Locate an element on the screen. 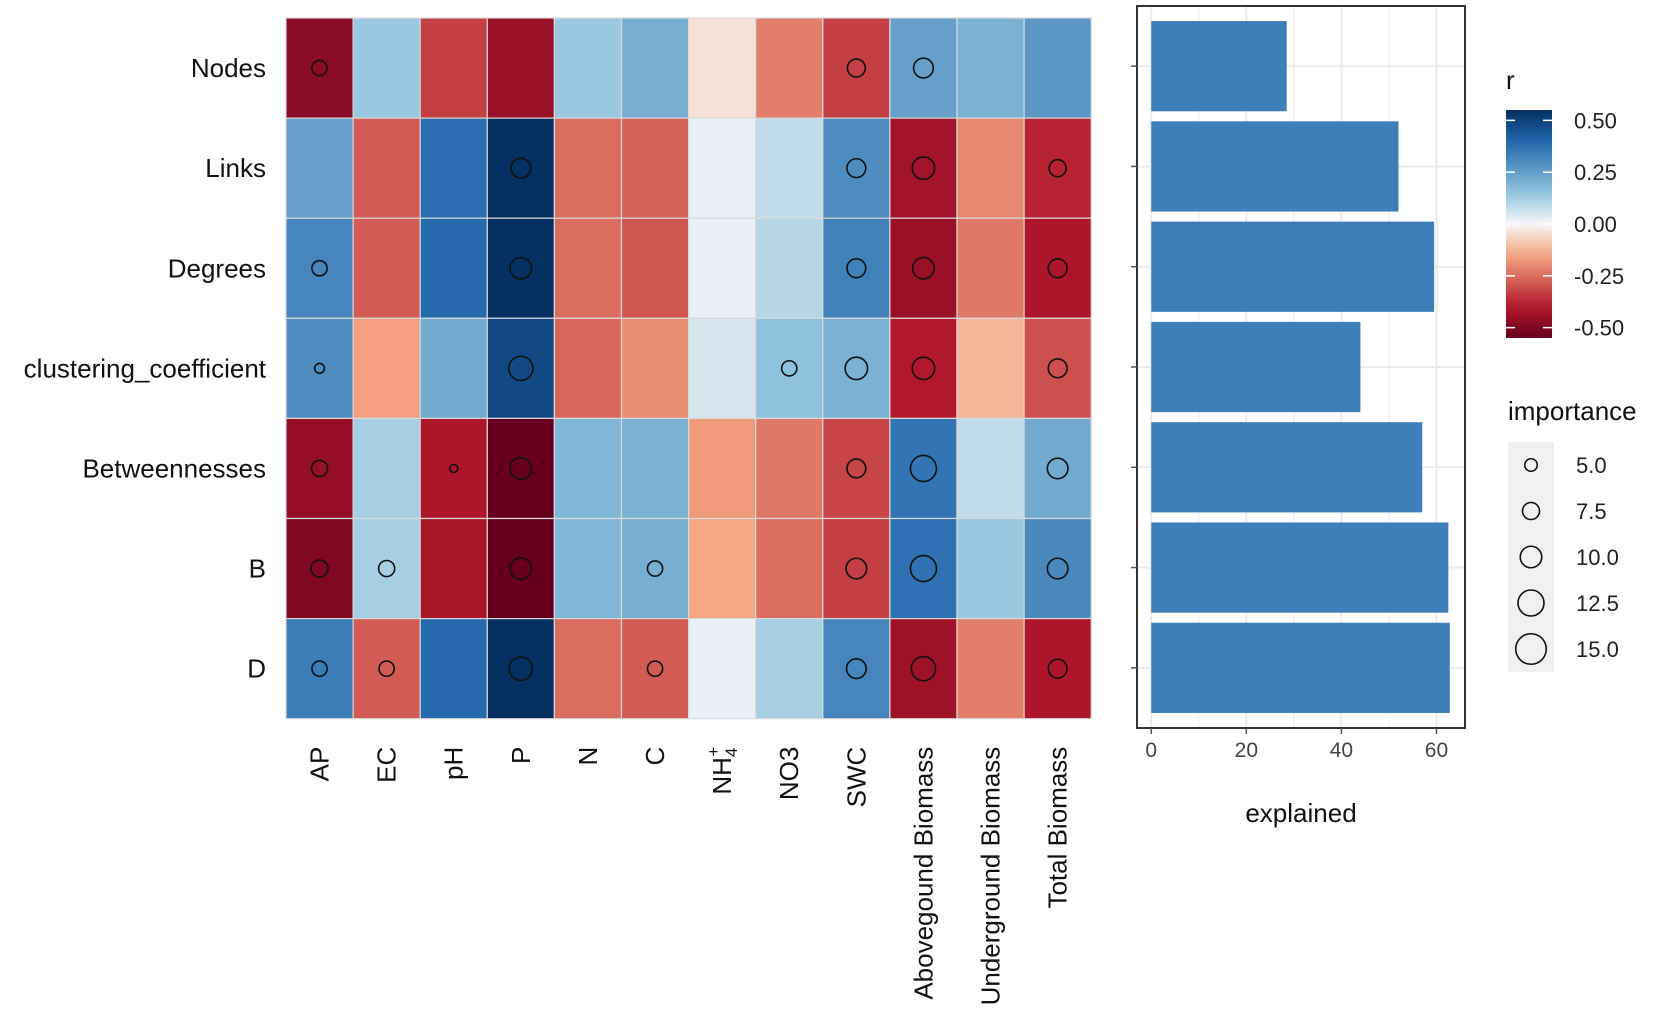  x-tick-label: 0 is located at coordinates (1151, 750).